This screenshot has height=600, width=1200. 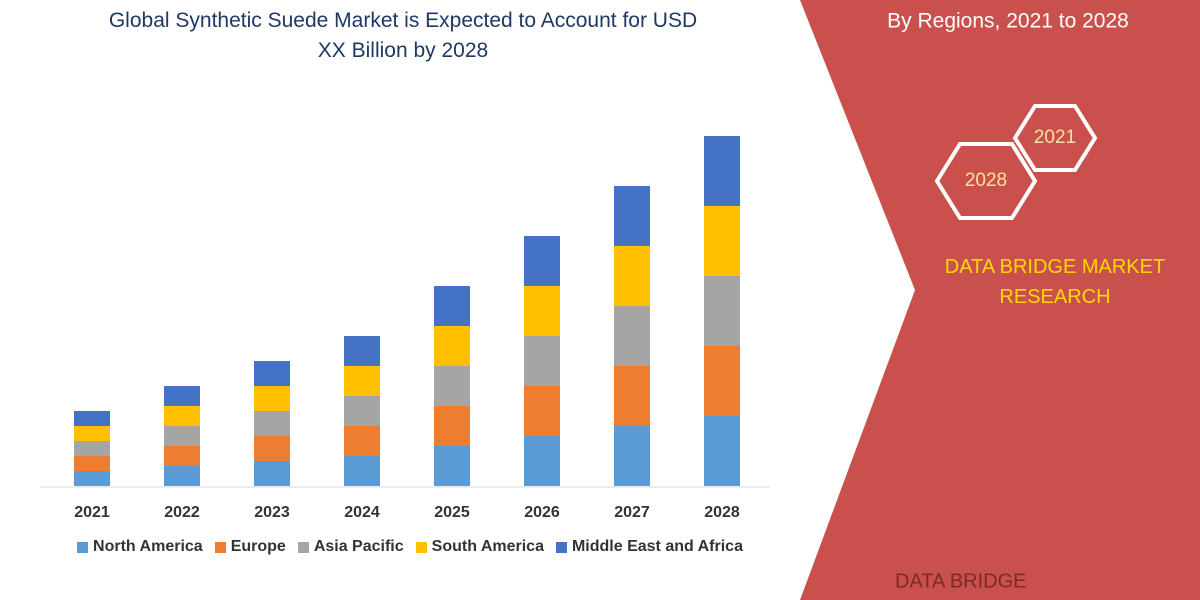 I want to click on legend-item: Europe, so click(x=250, y=547).